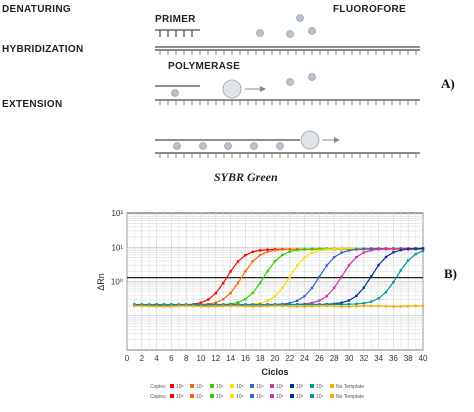 The image size is (474, 412). What do you see at coordinates (260, 358) in the screenshot?
I see `x-tick-label: 18` at bounding box center [260, 358].